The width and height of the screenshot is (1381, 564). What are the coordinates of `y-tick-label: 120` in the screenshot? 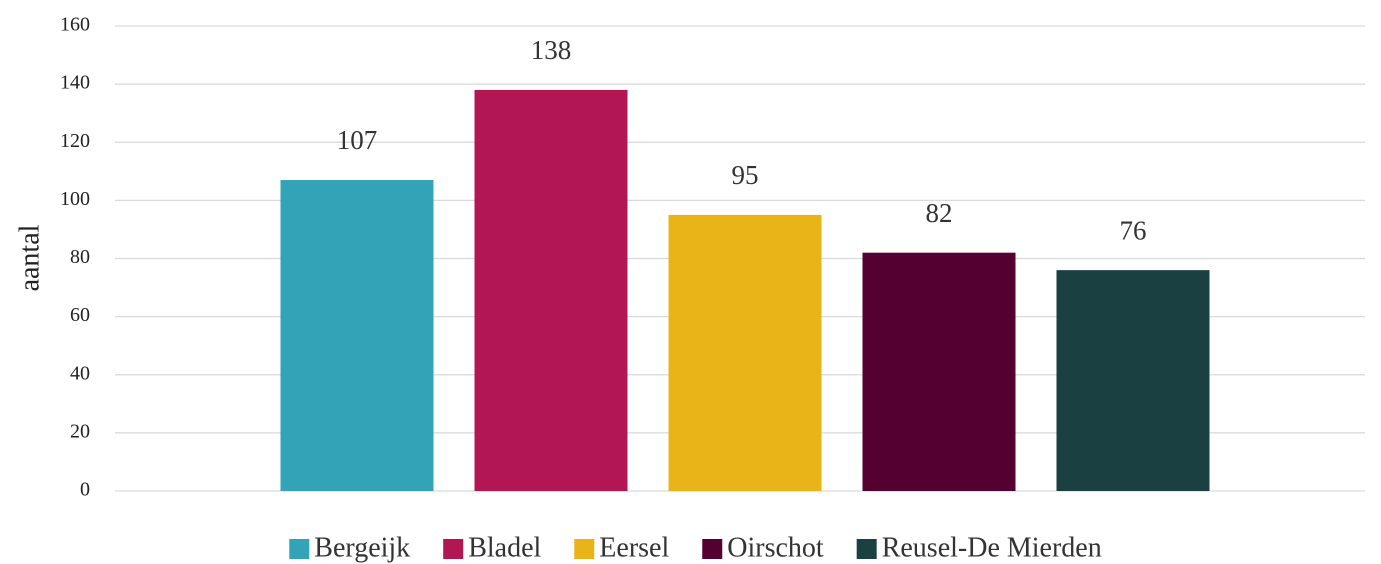 It's located at (75, 141).